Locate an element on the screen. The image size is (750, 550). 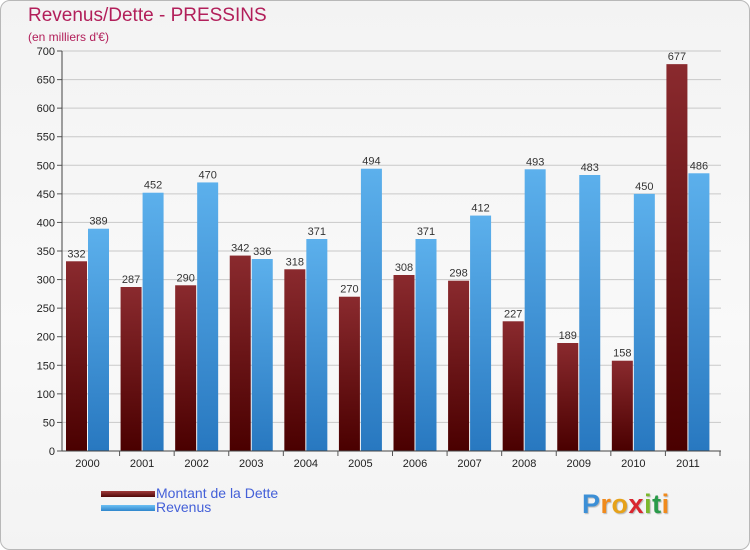
data-label-dette-2003: 342 is located at coordinates (240, 249).